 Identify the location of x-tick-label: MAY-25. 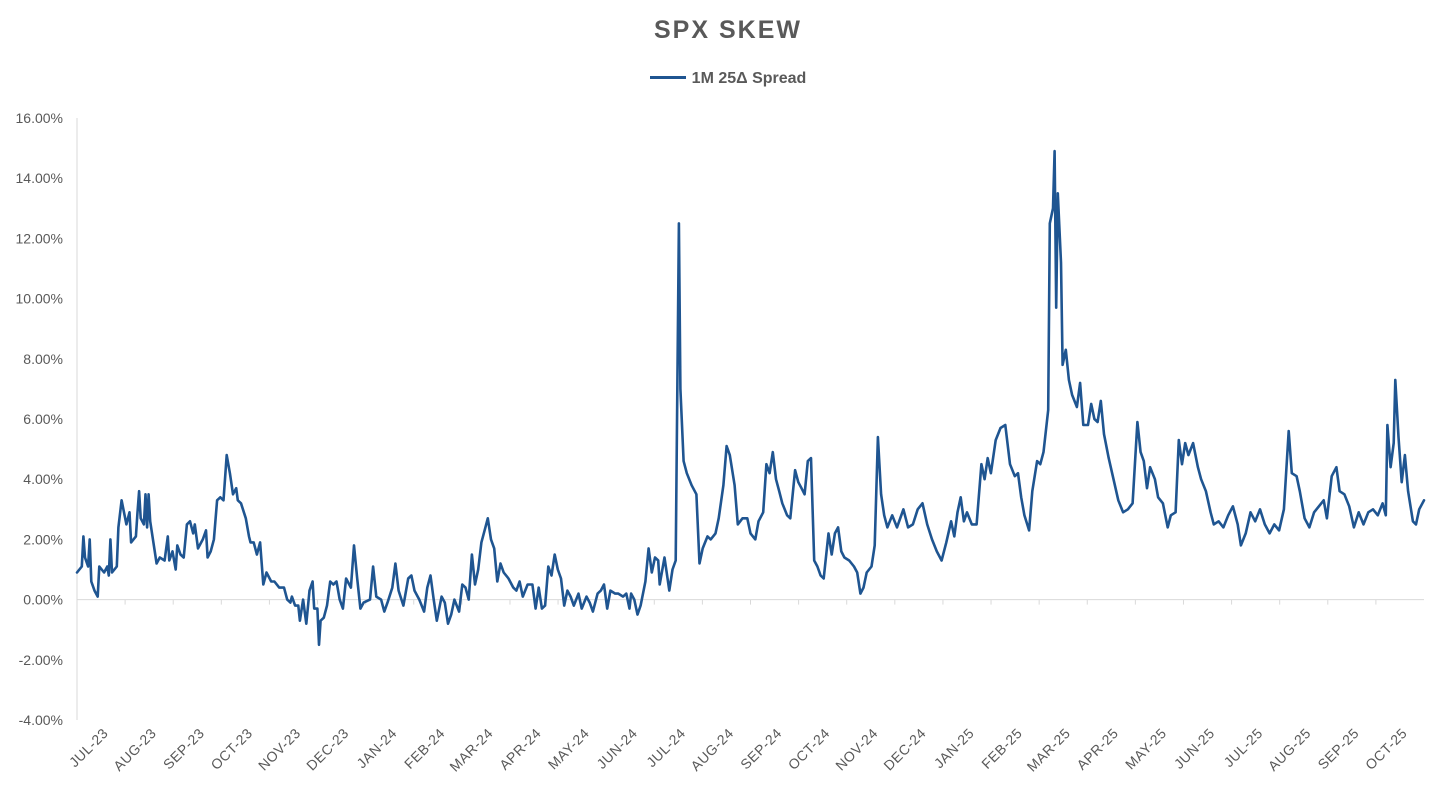
(1146, 749).